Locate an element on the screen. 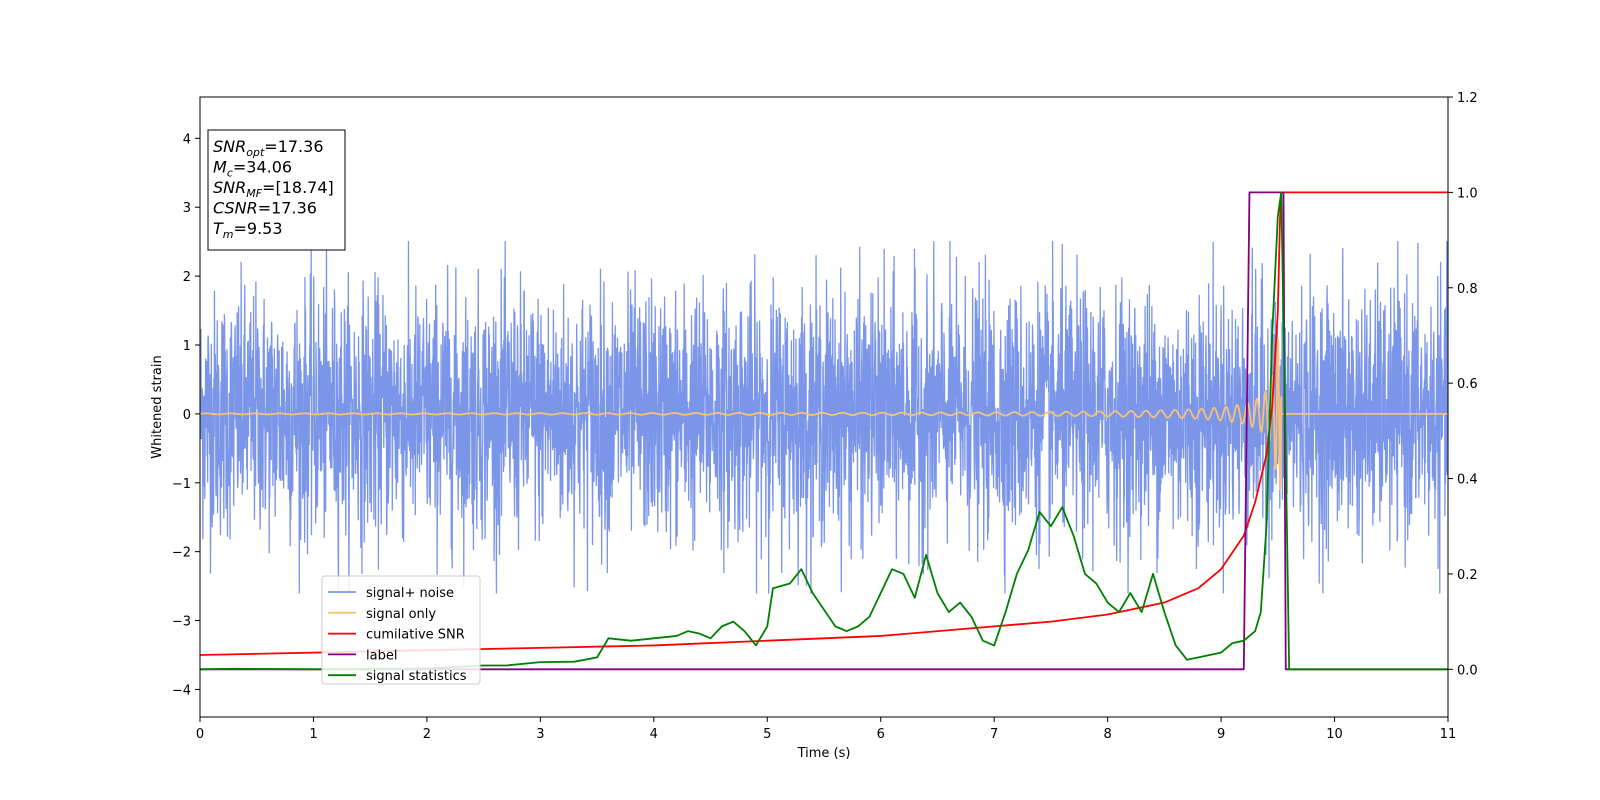  x-tick-label: 0 is located at coordinates (200, 734).